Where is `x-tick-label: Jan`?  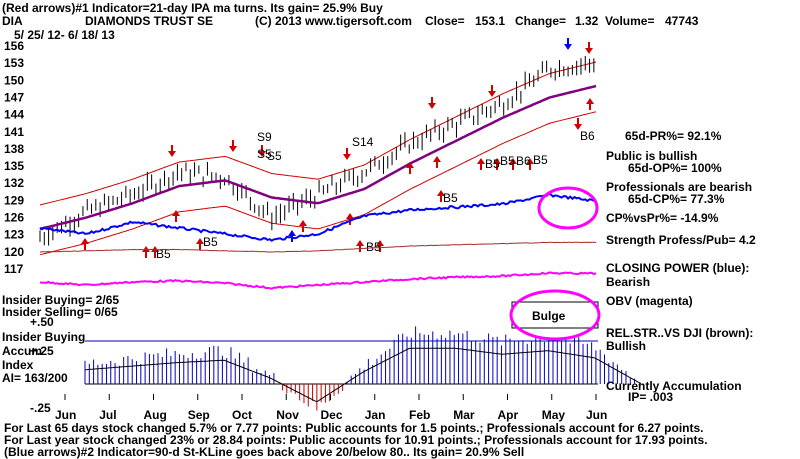
x-tick-label: Jan is located at coordinates (375, 415).